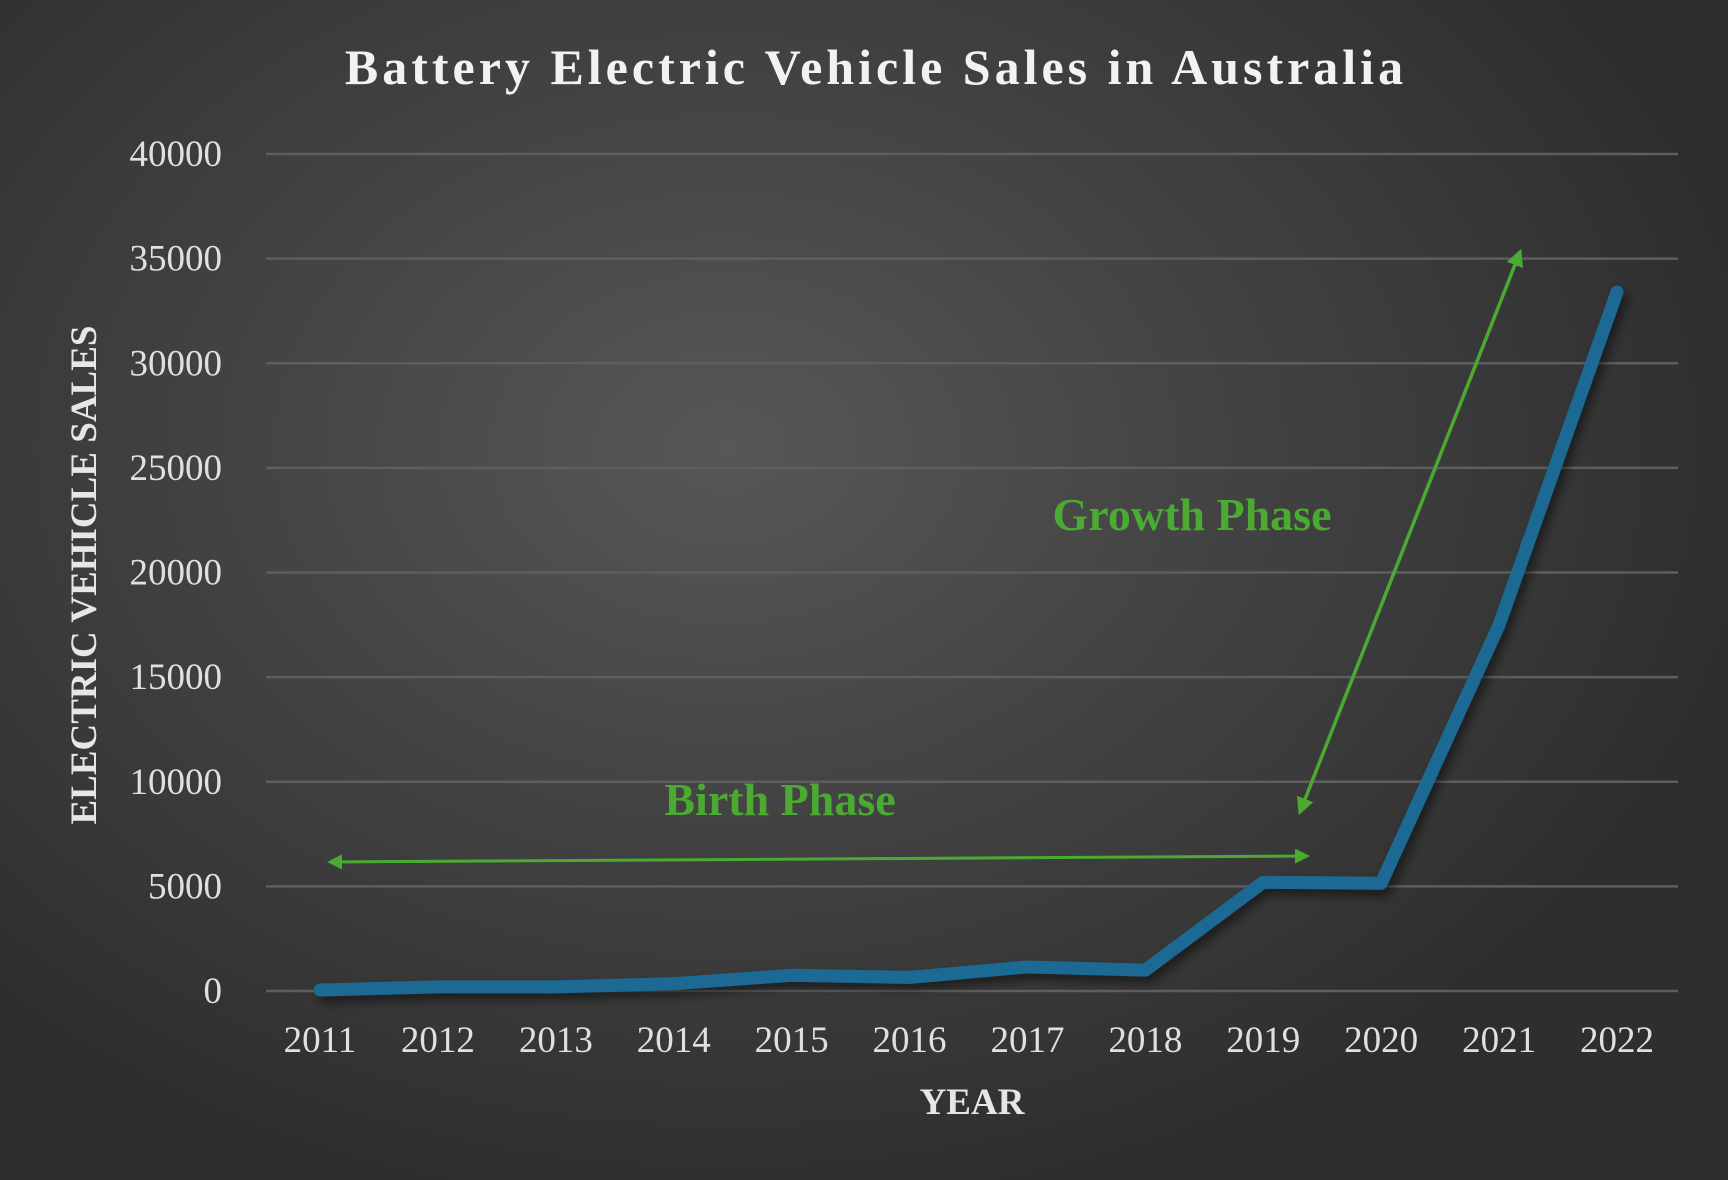 The height and width of the screenshot is (1180, 1728). I want to click on y-tick-label: 20000, so click(176, 573).